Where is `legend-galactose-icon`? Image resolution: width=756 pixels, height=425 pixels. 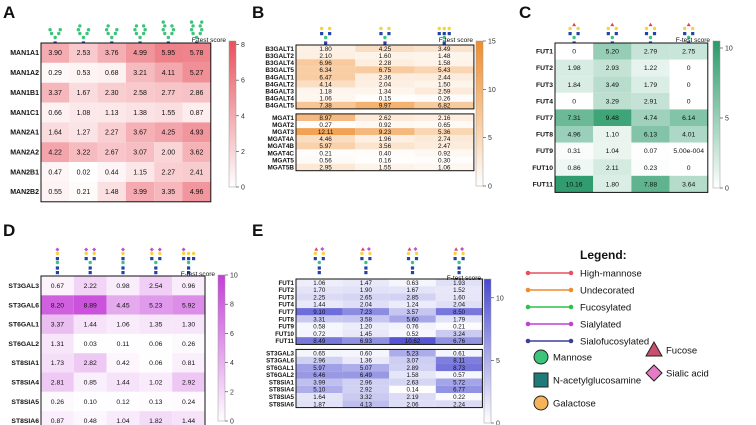
legend-galactose-icon is located at coordinates (541, 403).